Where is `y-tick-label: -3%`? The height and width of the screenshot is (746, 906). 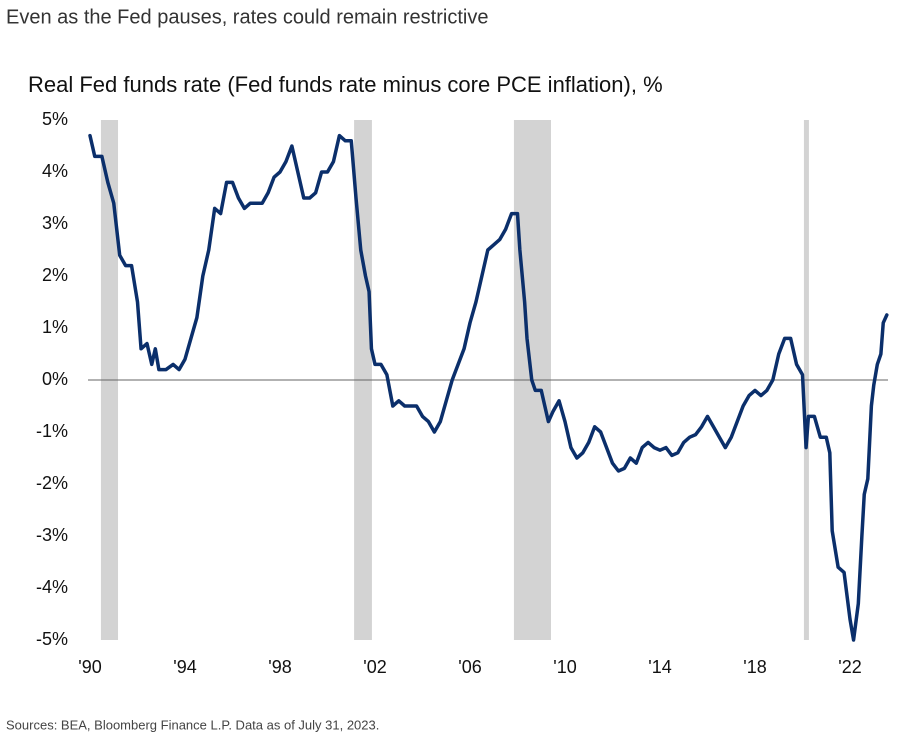 y-tick-label: -3% is located at coordinates (52, 535).